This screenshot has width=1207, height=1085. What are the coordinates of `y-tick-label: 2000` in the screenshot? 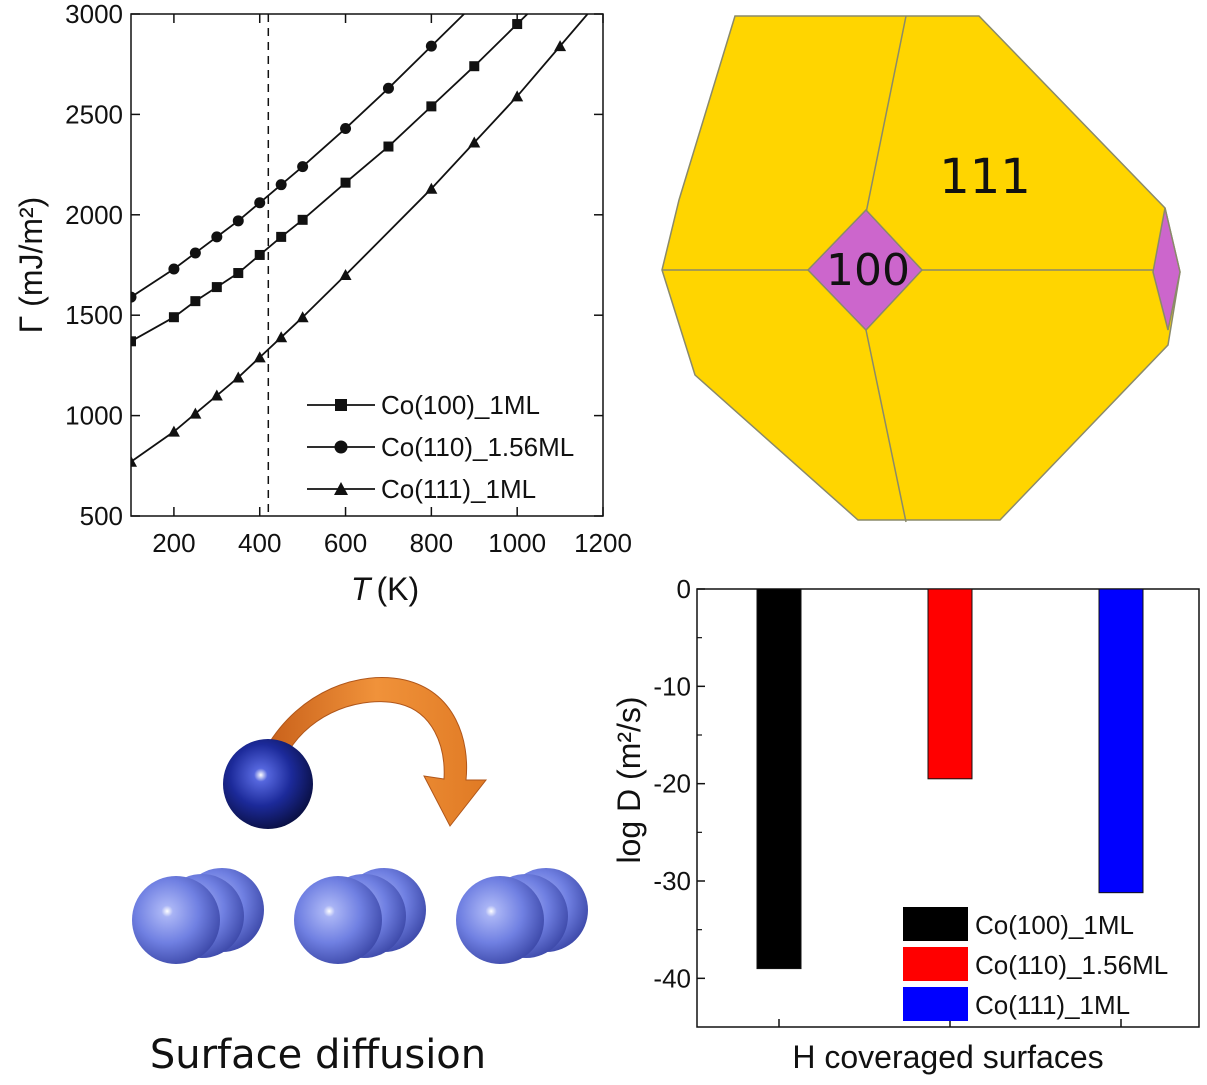 It's located at (94, 215).